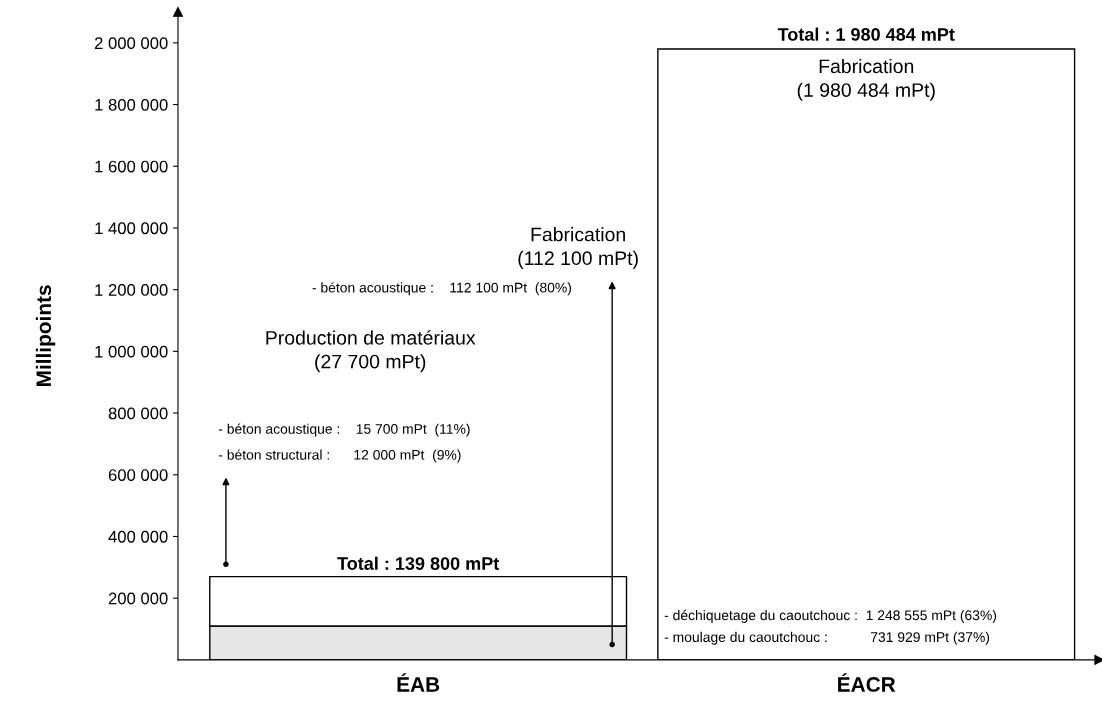 The height and width of the screenshot is (705, 1102). Describe the element at coordinates (344, 430) in the screenshot. I see `annotation: - béton acoustique : 15 700 mPt (11%)` at that location.